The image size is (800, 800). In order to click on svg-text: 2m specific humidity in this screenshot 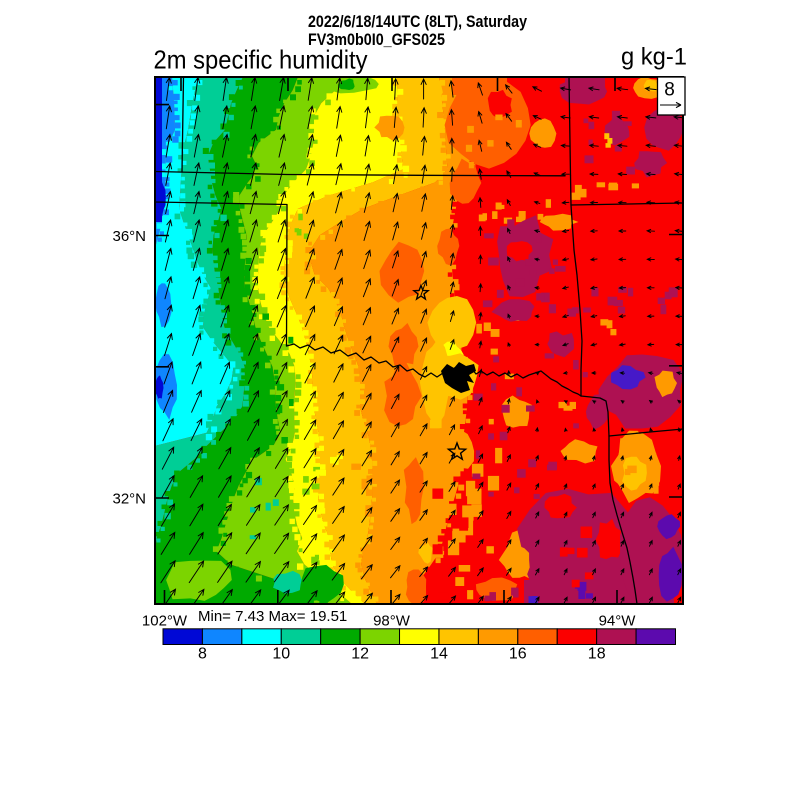, I will do `click(261, 60)`.